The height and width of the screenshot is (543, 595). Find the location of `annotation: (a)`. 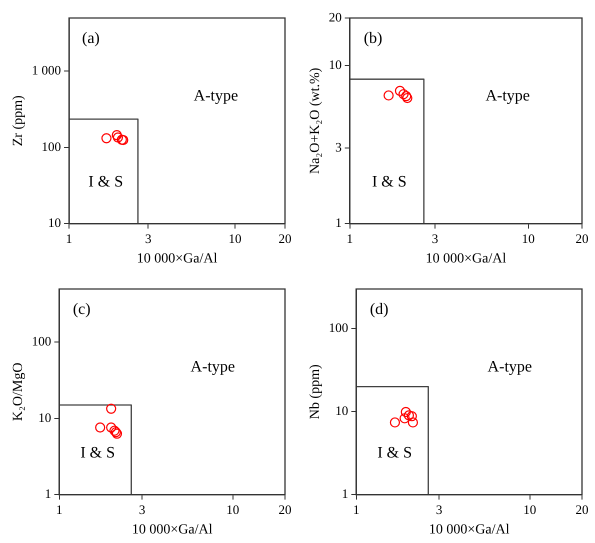

annotation: (a) is located at coordinates (91, 38).